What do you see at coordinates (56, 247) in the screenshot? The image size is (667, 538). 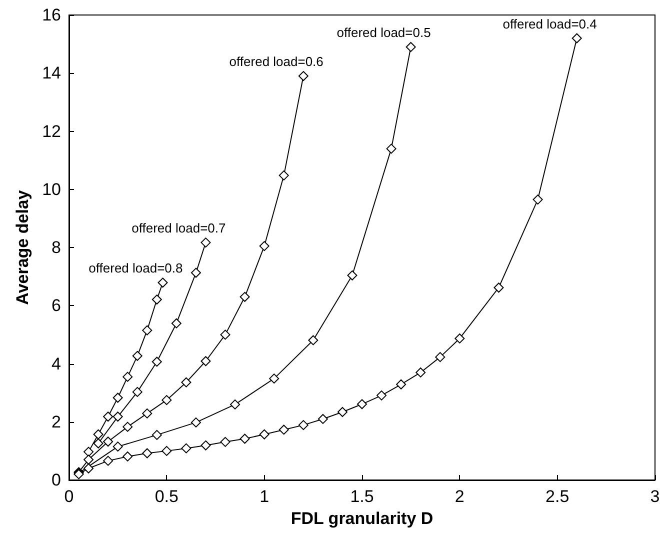 I see `y-tick-label: 8` at bounding box center [56, 247].